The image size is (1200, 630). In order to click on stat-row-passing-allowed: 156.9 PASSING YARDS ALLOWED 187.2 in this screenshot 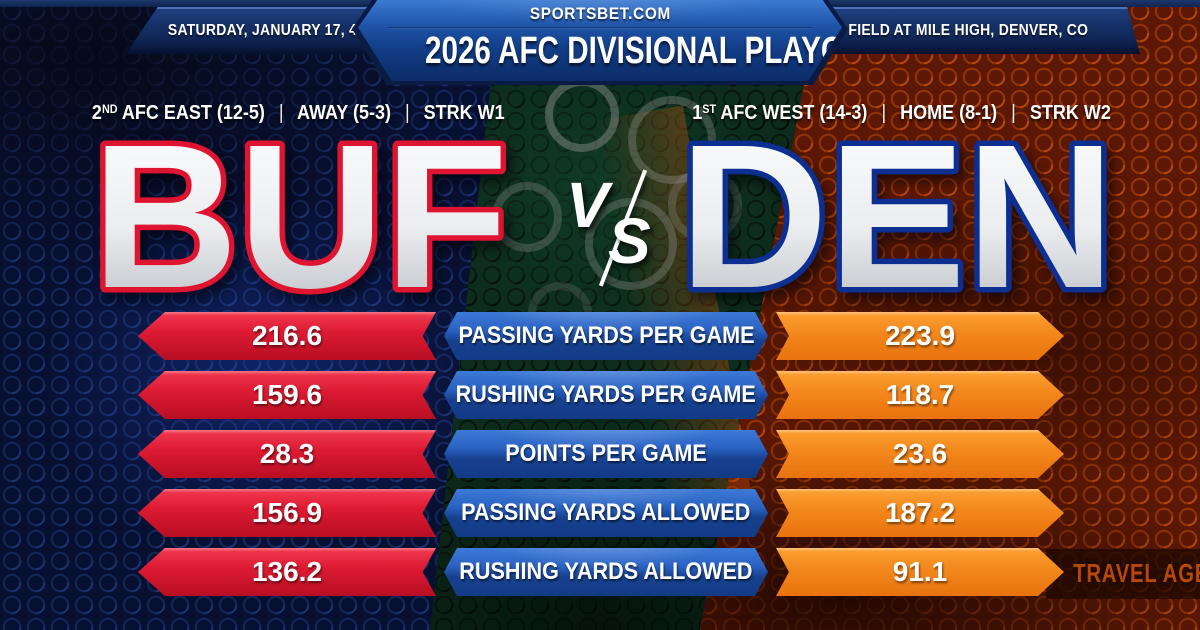, I will do `click(600, 513)`.